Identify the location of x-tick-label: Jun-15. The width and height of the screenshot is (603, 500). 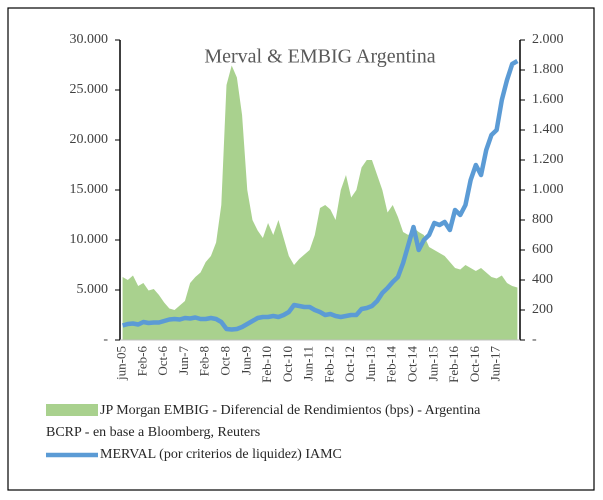
(432, 363).